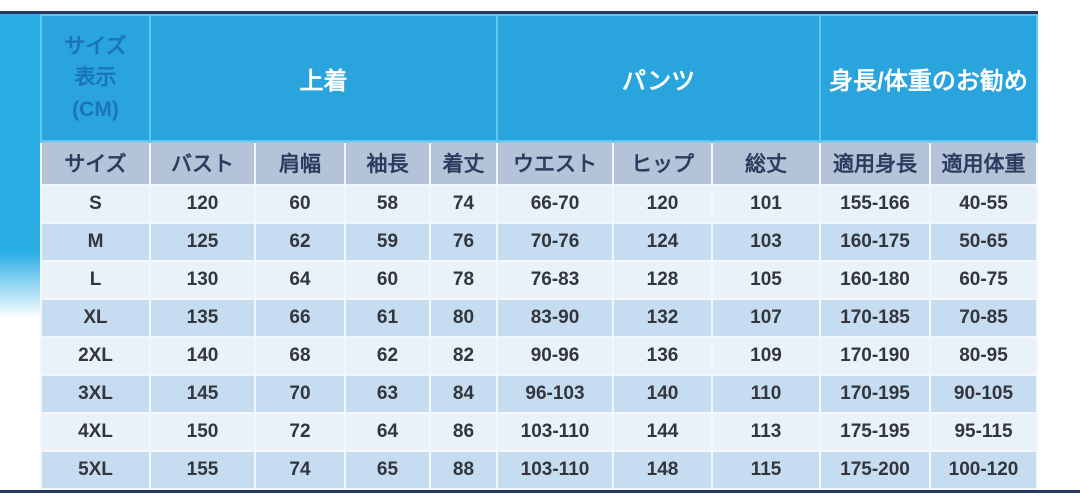  Describe the element at coordinates (766, 356) in the screenshot. I see `table-cell: 109` at that location.